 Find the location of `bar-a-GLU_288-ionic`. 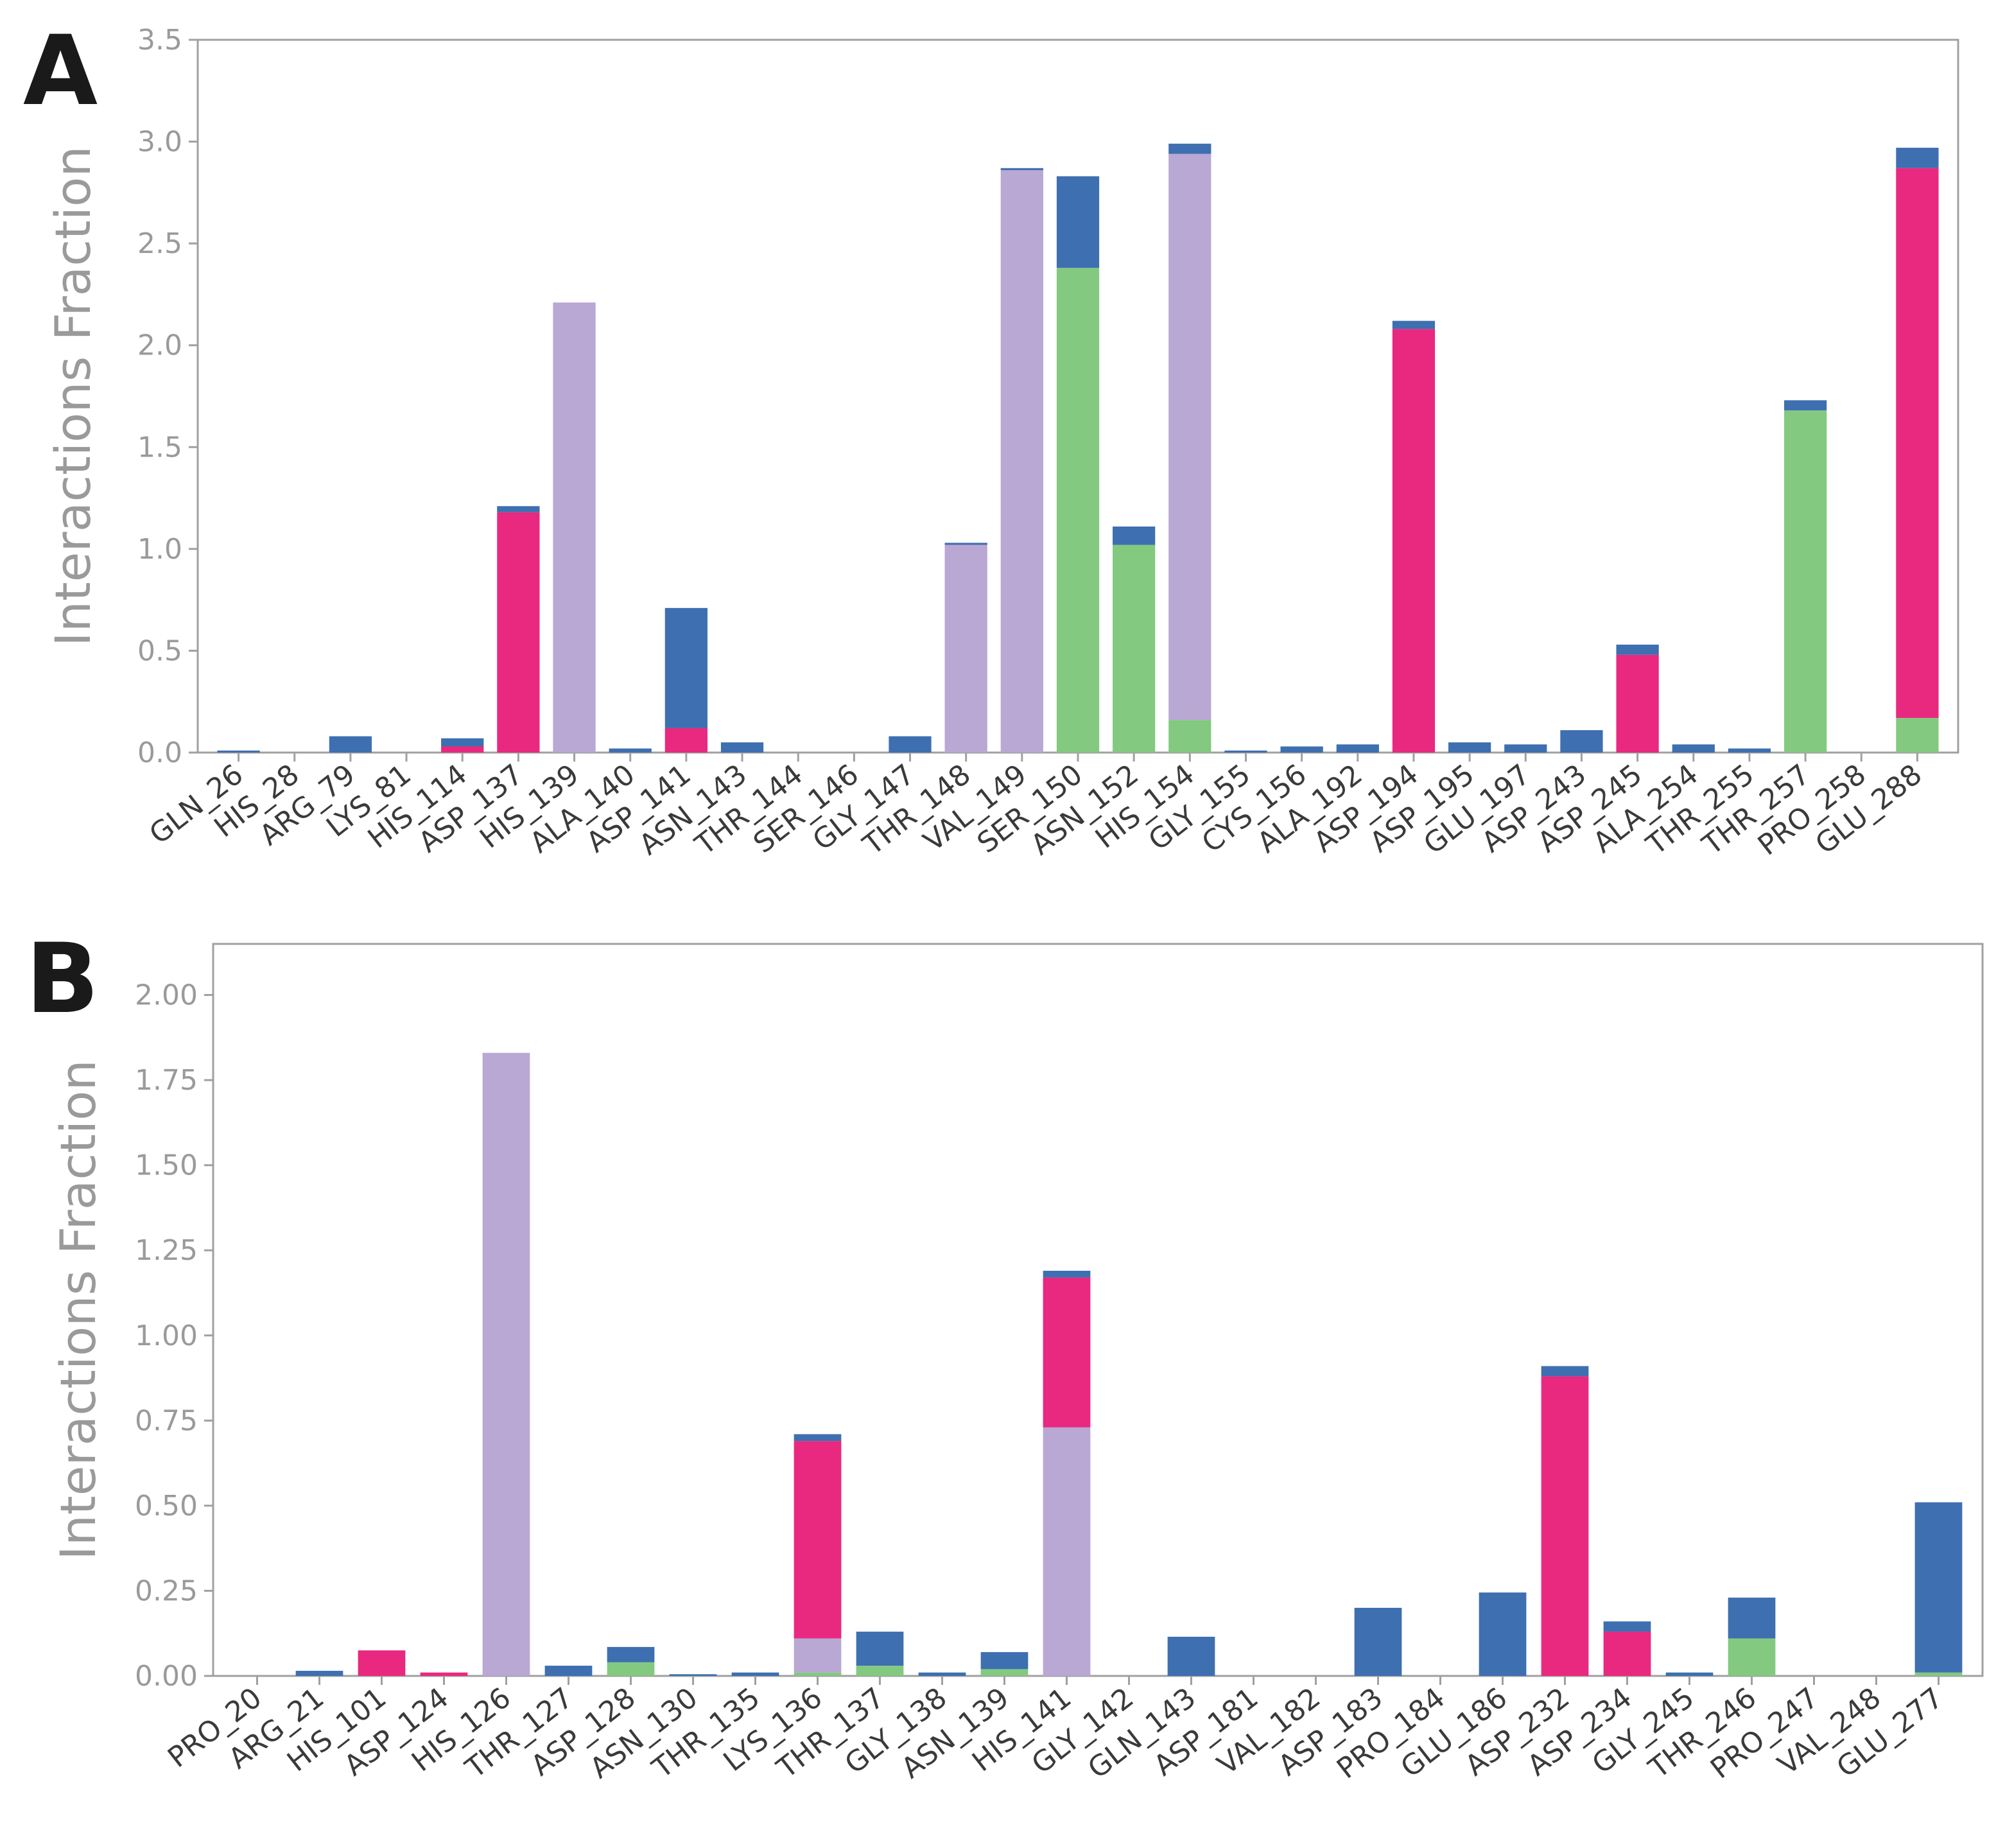

bar-a-GLU_288-ionic is located at coordinates (1917, 443).